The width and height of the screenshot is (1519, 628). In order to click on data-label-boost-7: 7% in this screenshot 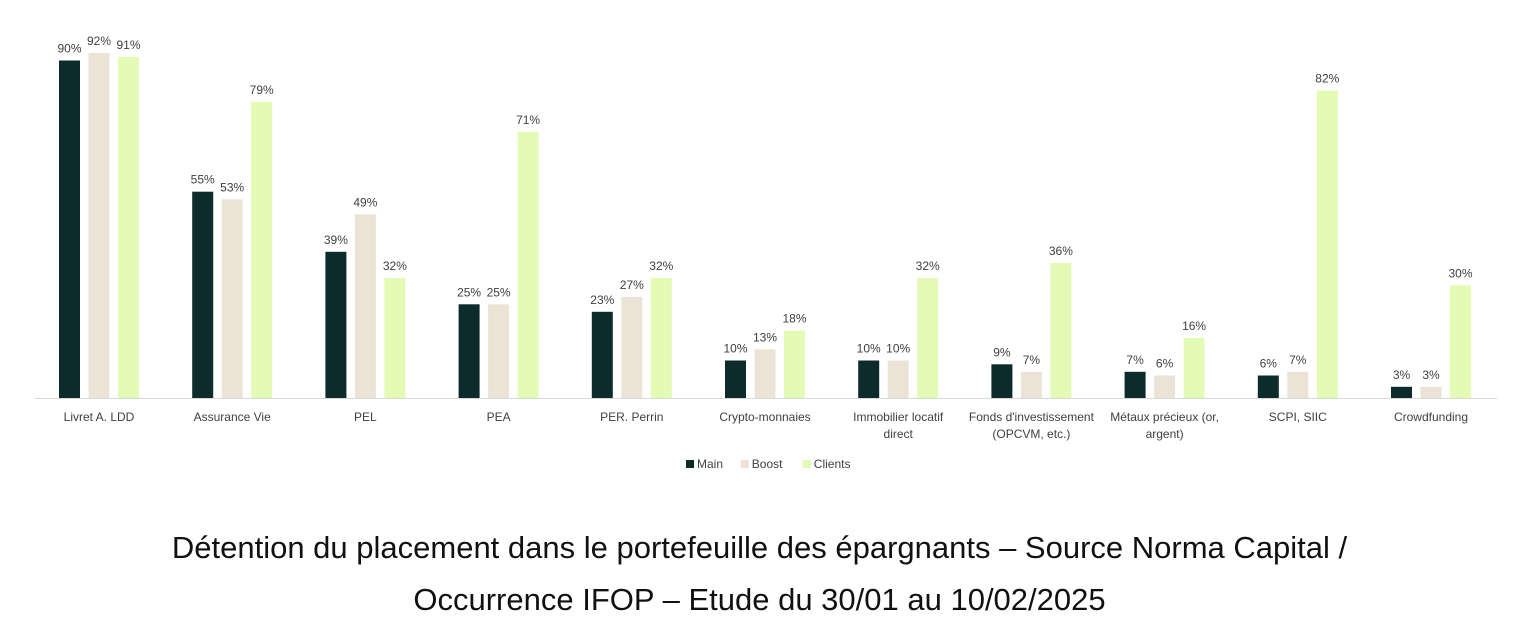, I will do `click(1032, 360)`.